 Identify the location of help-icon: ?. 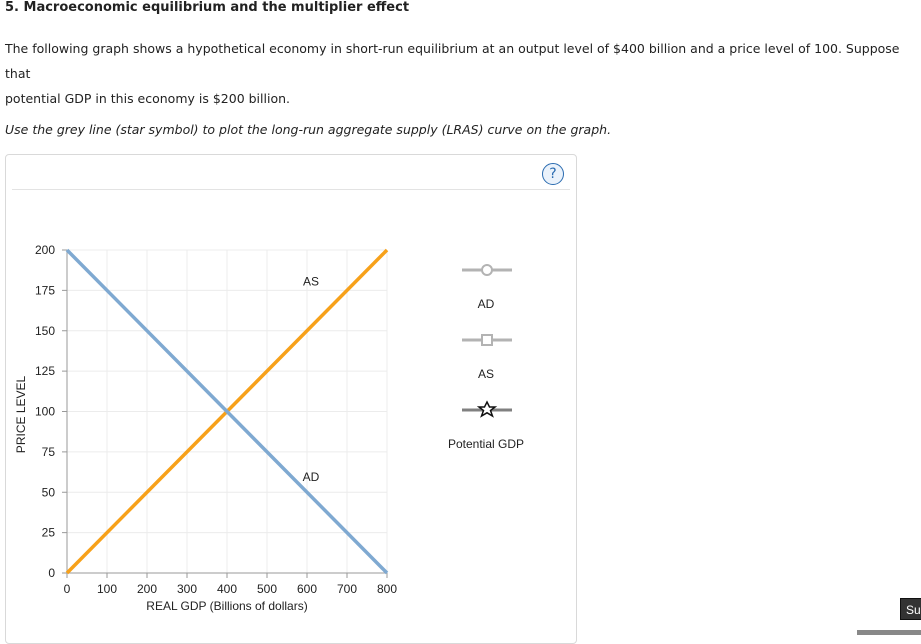
(553, 174).